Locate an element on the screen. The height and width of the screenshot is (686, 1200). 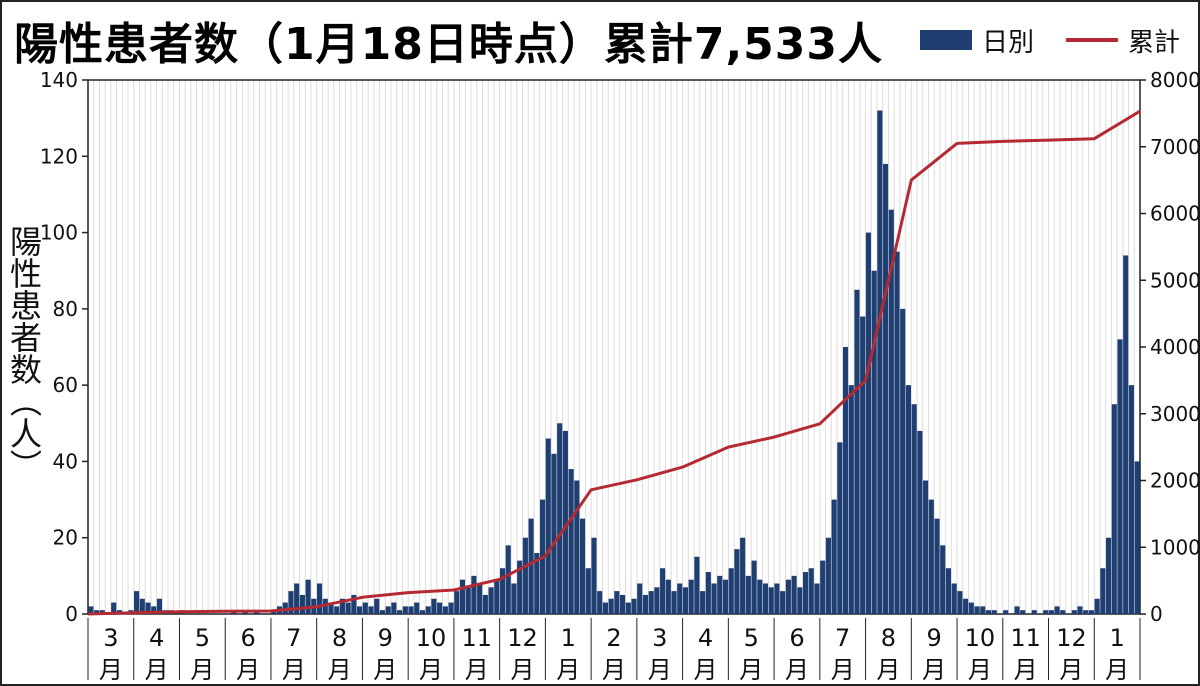
month-label-number: 10 is located at coordinates (431, 638).